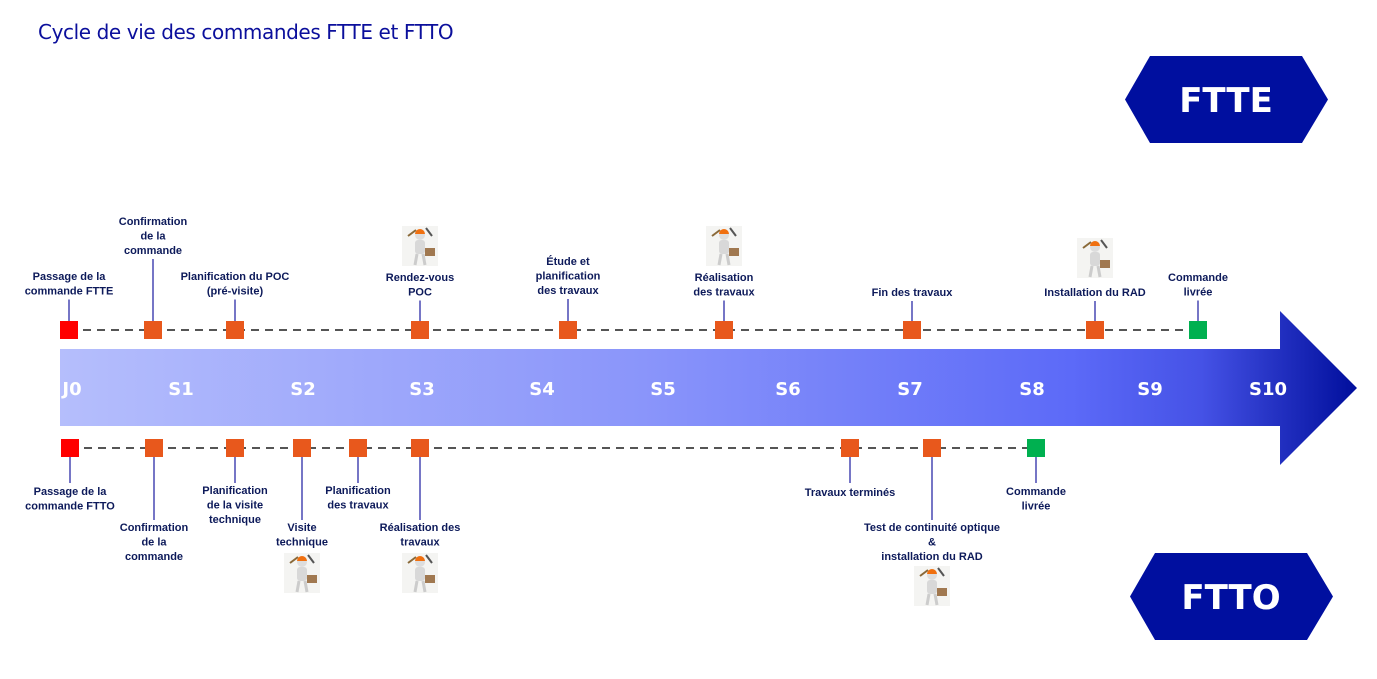  I want to click on ftte-milestone: Réalisation des travaux, so click(724, 282).